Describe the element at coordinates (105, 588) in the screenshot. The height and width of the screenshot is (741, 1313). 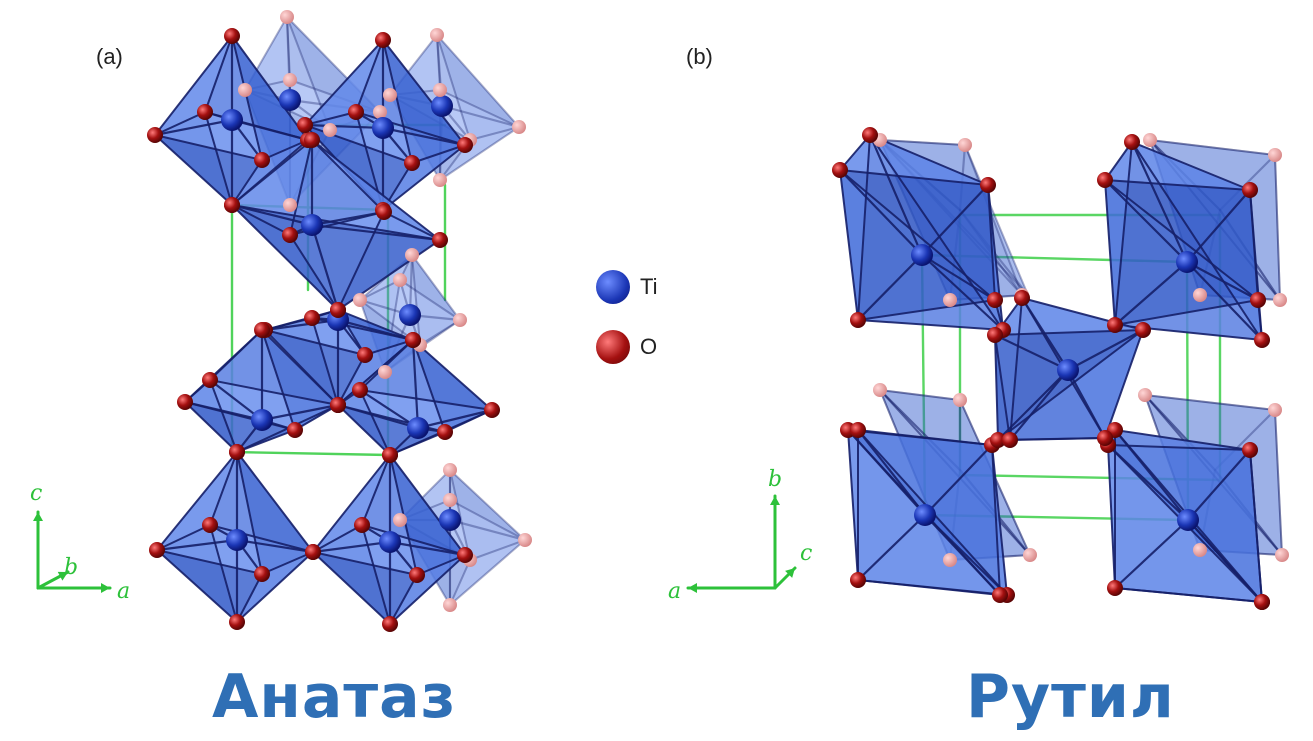
I see `axis-arrow-icon` at that location.